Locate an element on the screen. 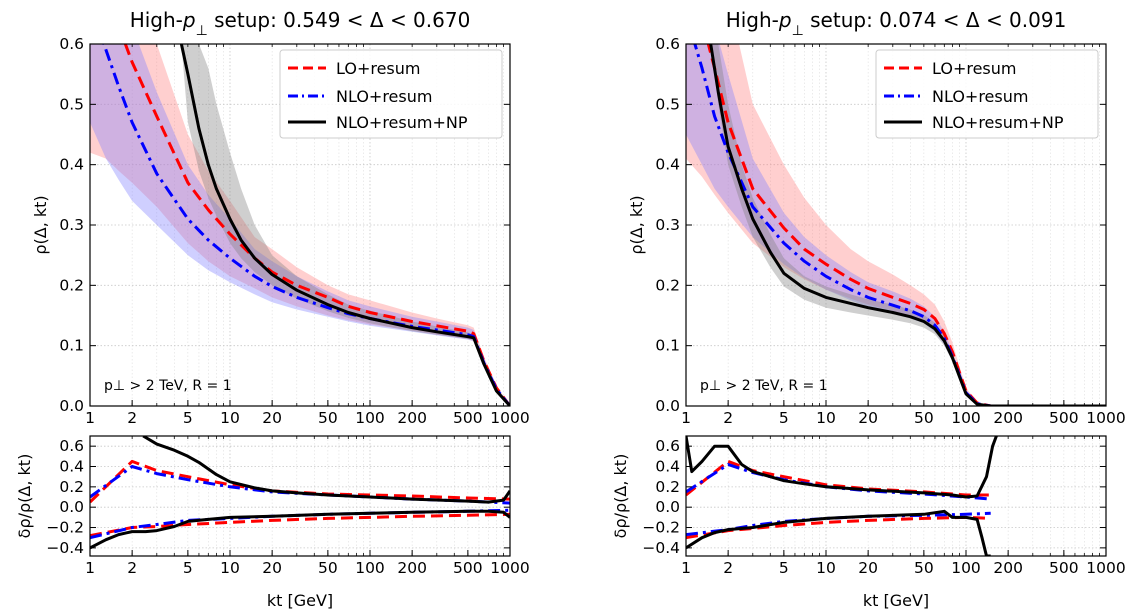 The image size is (1131, 612). line-lo-resum-upper is located at coordinates (300, 481).